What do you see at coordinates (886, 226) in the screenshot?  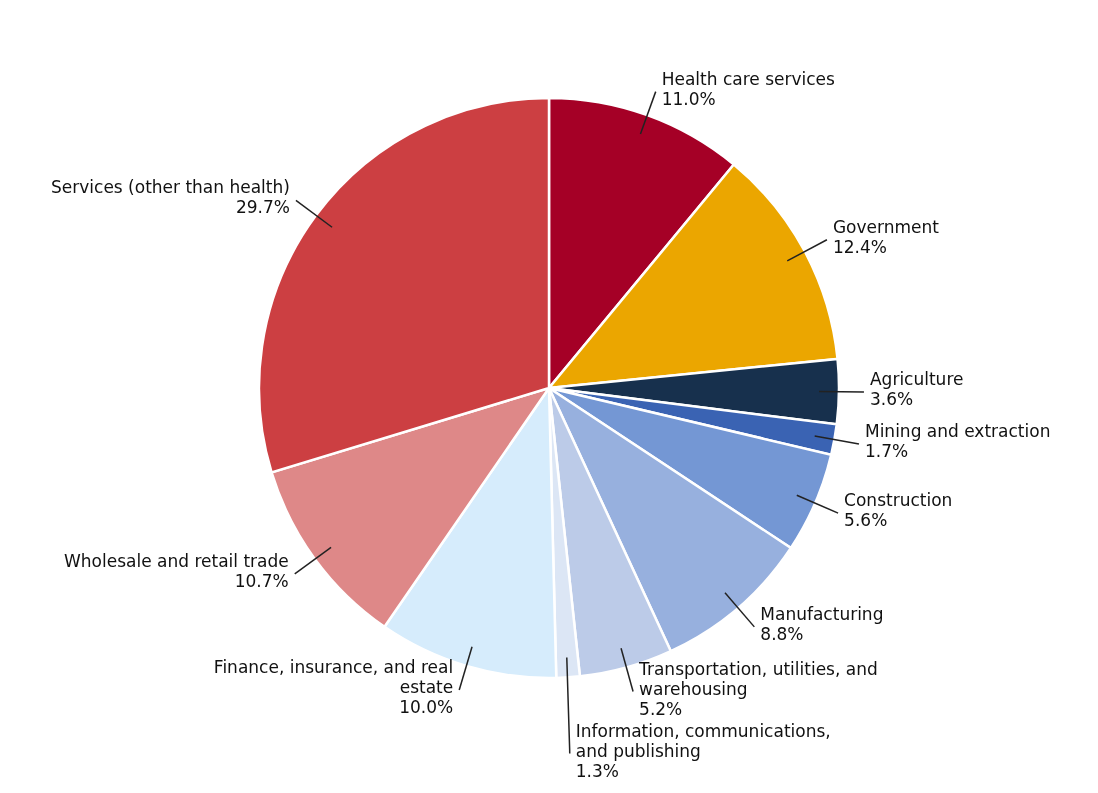 I see `slice-label: Government` at bounding box center [886, 226].